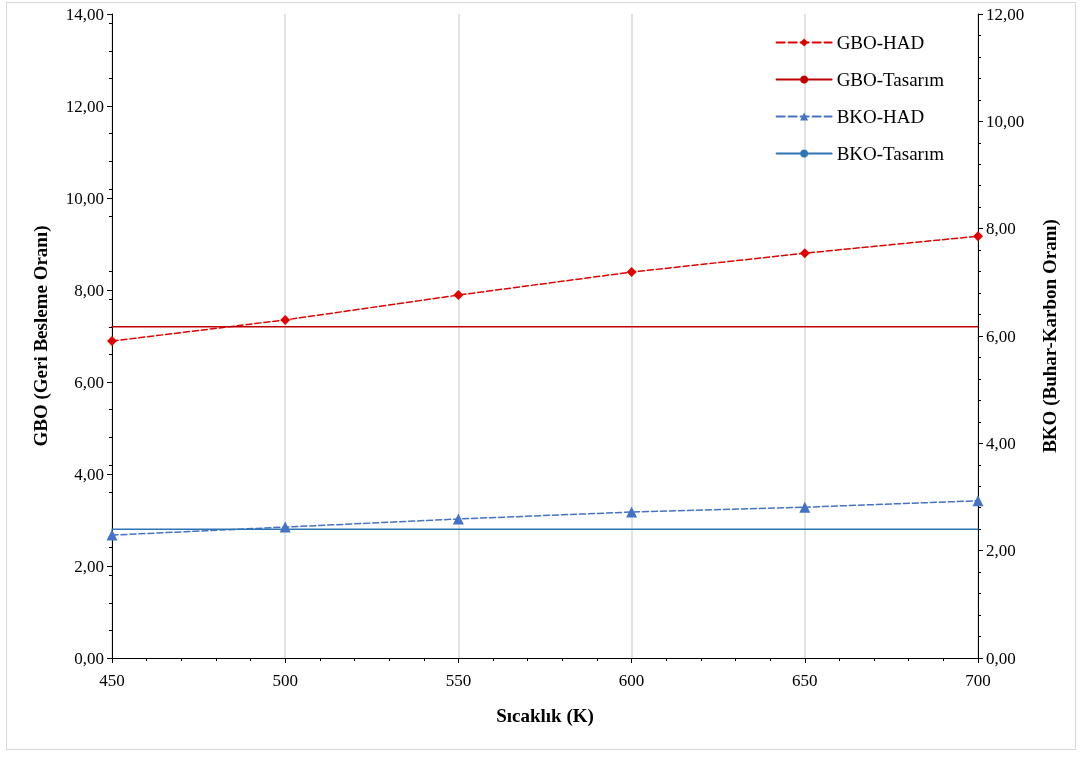 The width and height of the screenshot is (1084, 758). I want to click on y2-tick-label: 10,00, so click(1005, 121).